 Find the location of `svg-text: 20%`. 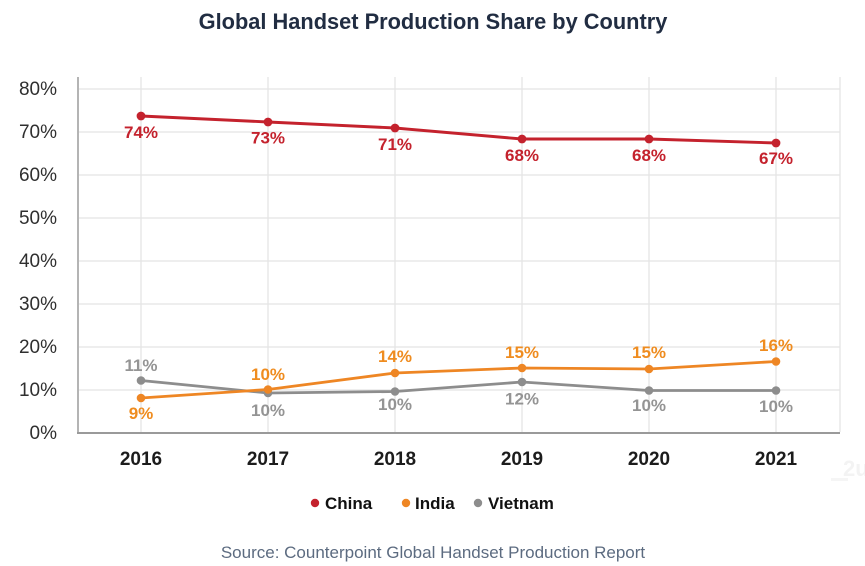

svg-text: 20% is located at coordinates (38, 347).